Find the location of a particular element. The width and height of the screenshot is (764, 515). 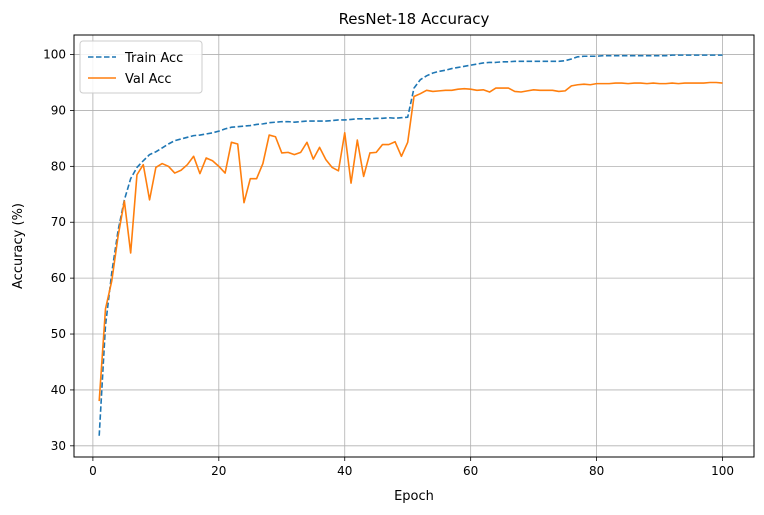

legend-box is located at coordinates (141, 67).